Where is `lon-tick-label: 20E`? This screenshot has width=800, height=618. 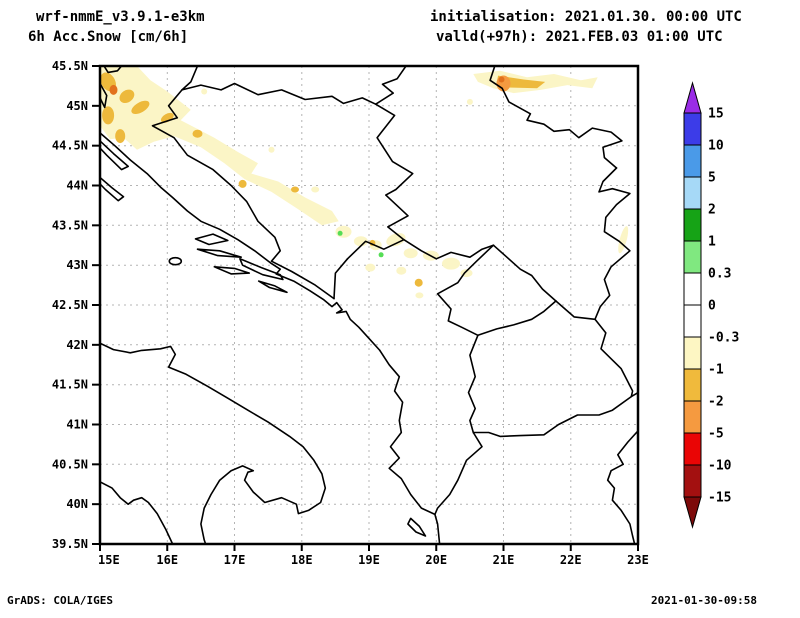
lon-tick-label: 20E is located at coordinates (436, 560).